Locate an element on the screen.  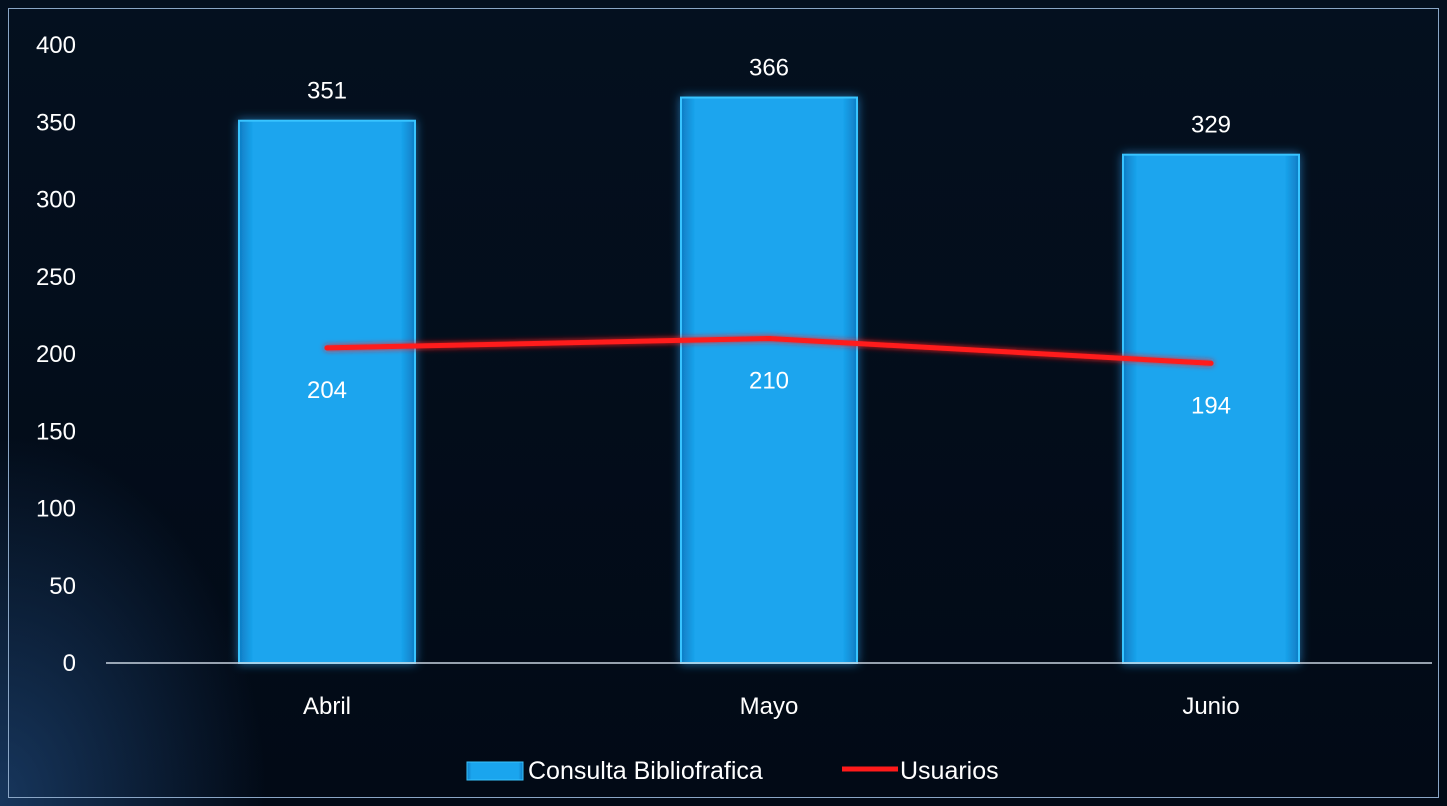
line-data-labels: 204 210 194 is located at coordinates (769, 394).